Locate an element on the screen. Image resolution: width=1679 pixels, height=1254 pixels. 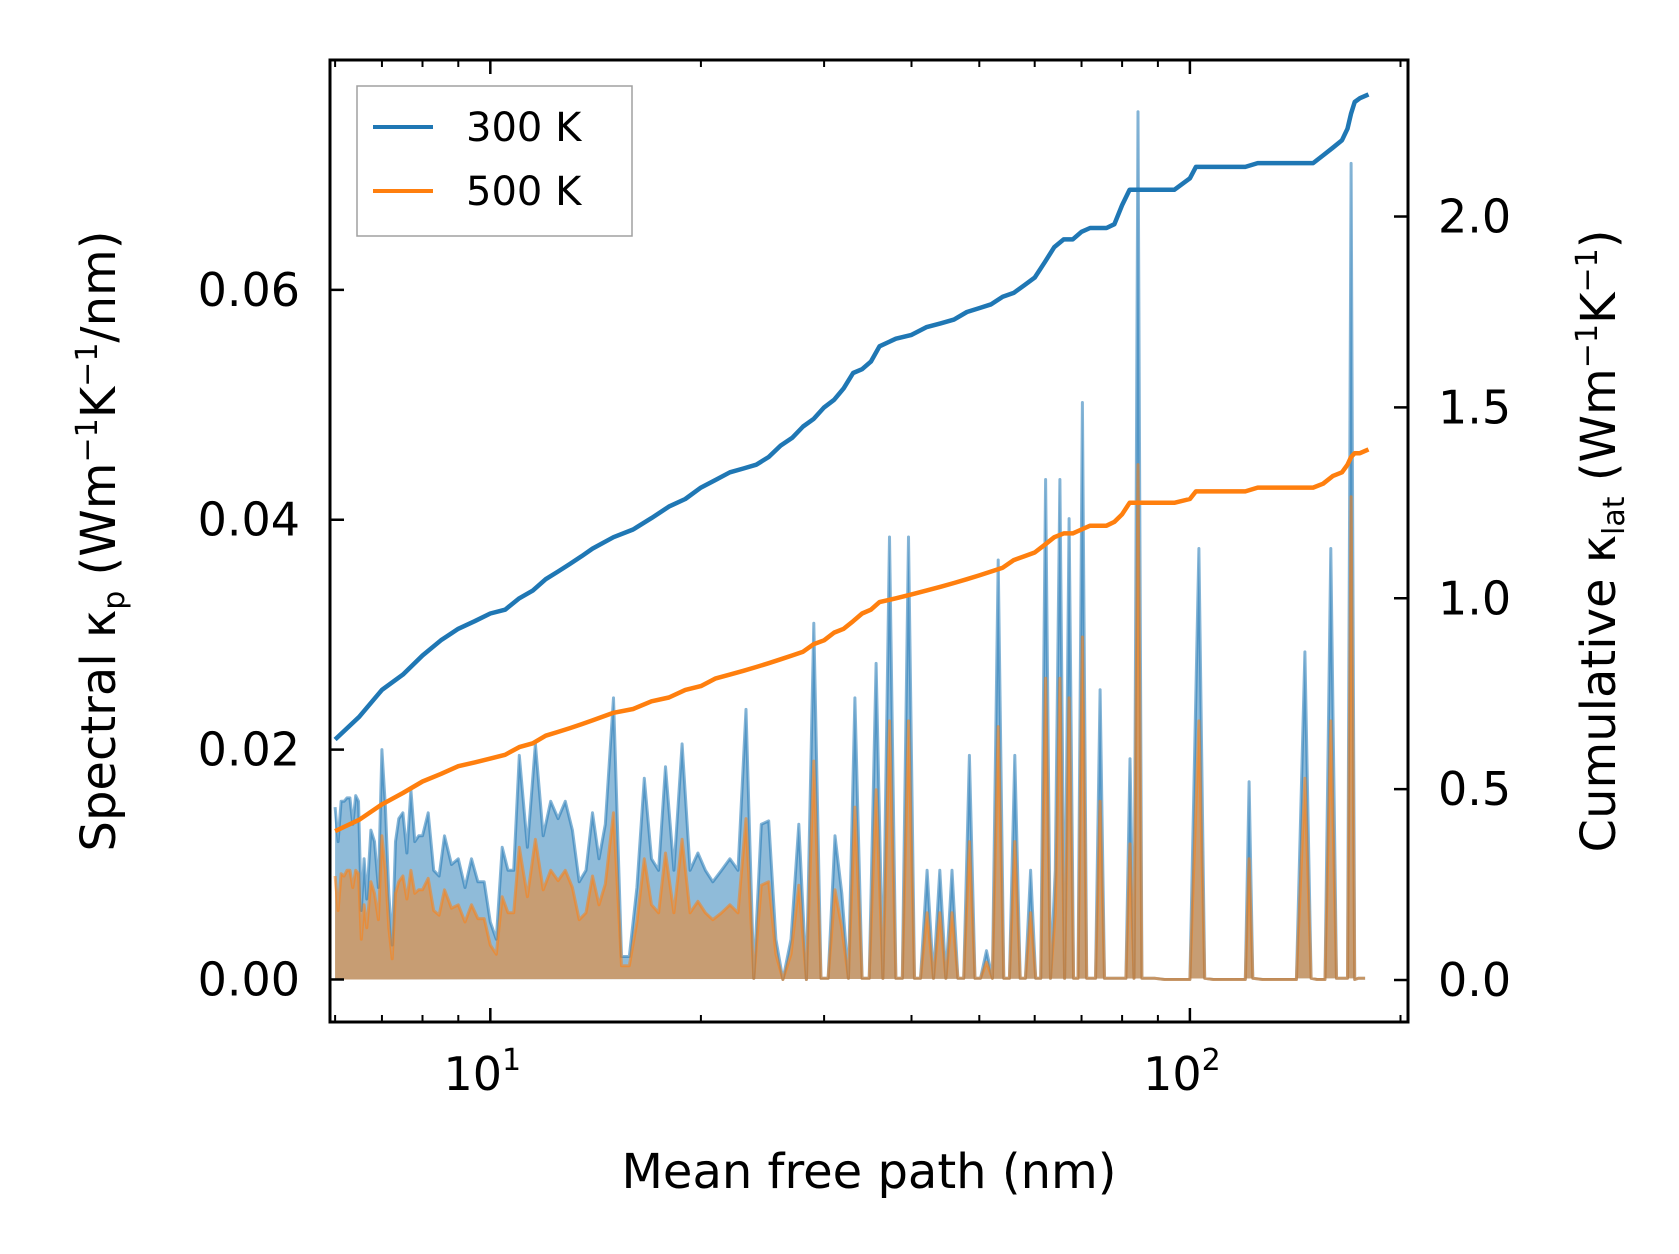
right-y-label-sup2: −1 is located at coordinates (1587, 270).